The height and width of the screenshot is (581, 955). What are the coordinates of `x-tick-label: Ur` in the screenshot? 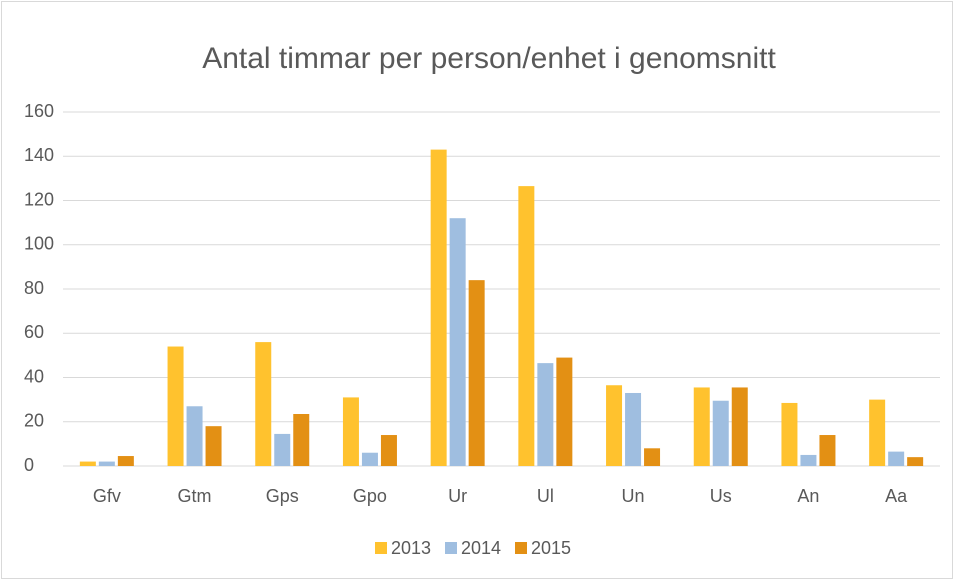 It's located at (457, 496).